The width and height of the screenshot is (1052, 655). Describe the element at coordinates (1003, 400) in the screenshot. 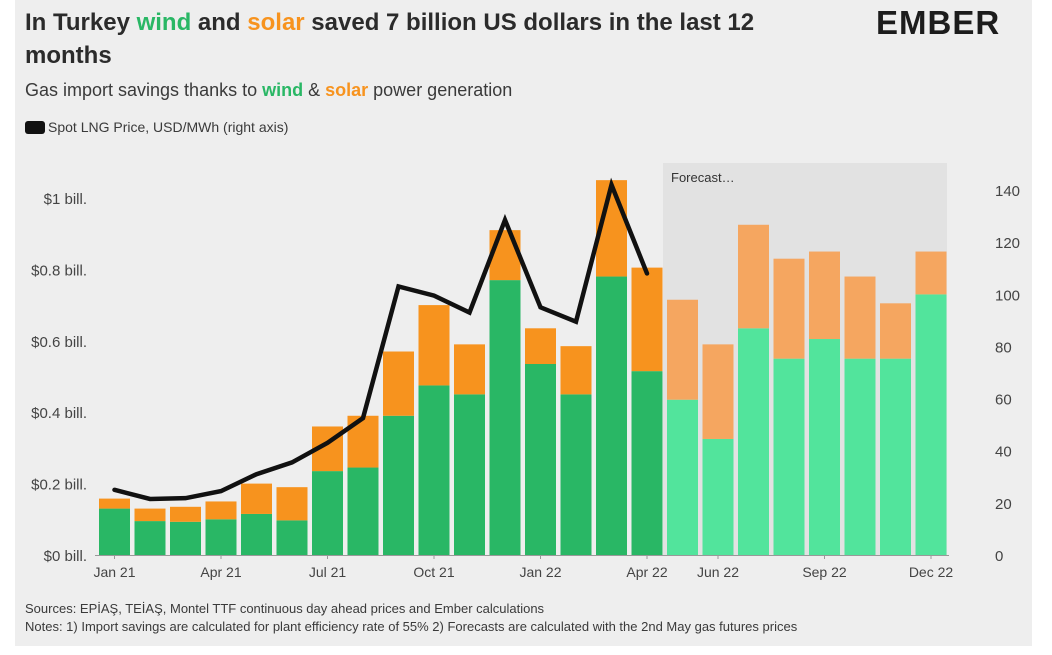

I see `right-axis-tick-label: 60` at that location.